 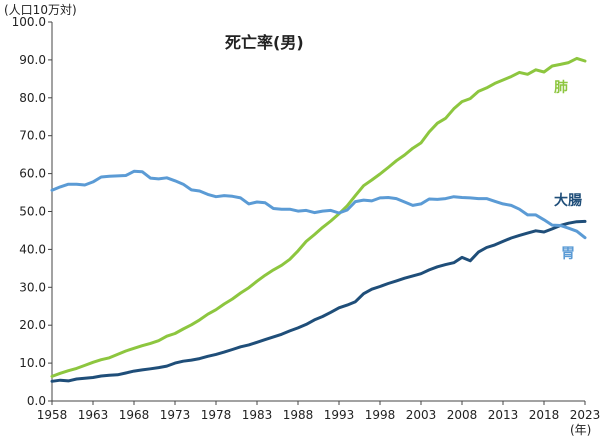 I want to click on x-tick-label: 1968, so click(x=134, y=415).